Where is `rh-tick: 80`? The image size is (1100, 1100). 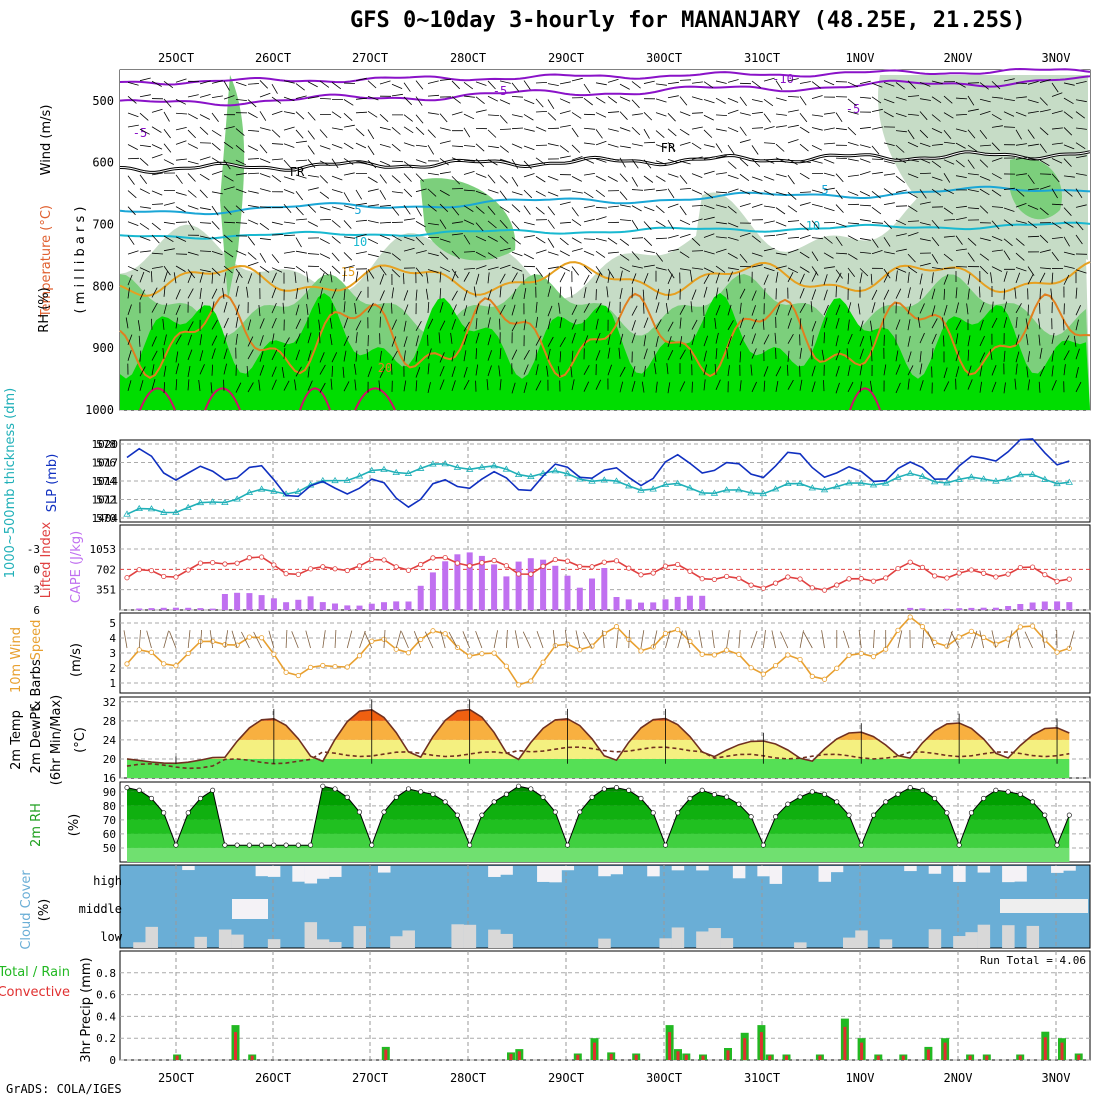
rh-tick: 80 is located at coordinates (109, 806).